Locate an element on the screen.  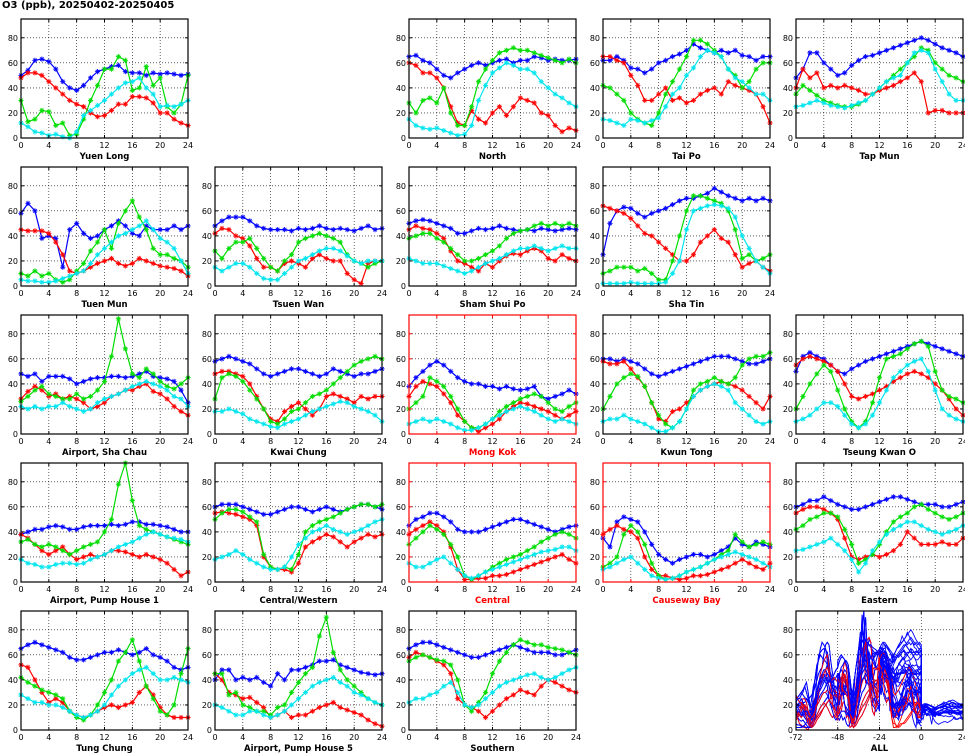
x-tick-label: 0 is located at coordinates (214, 293).